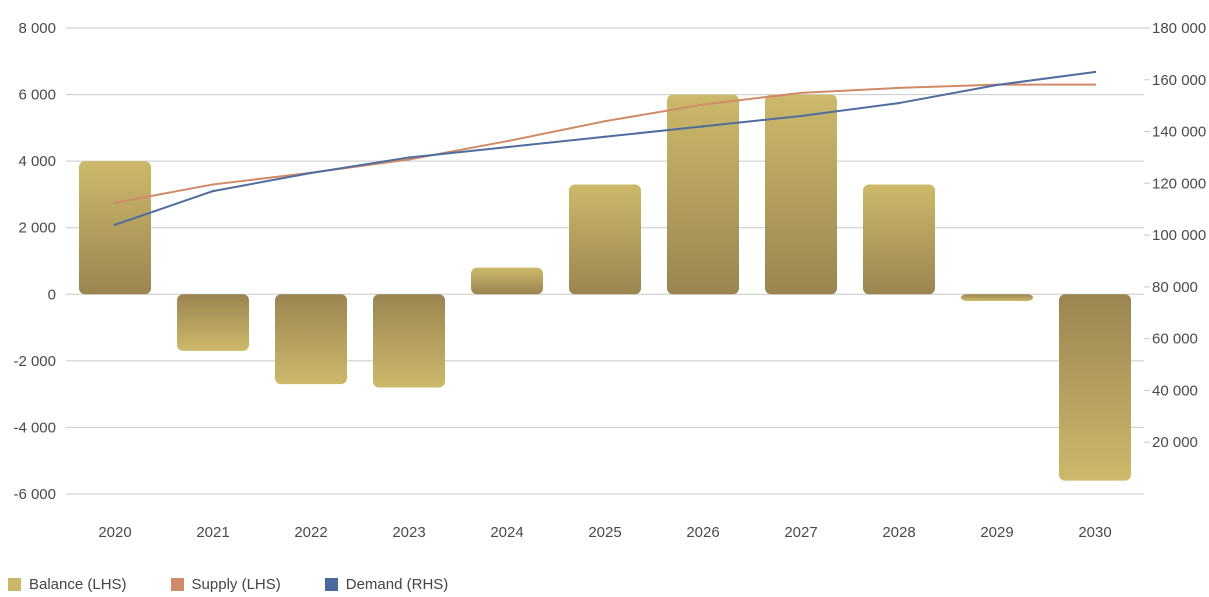 The width and height of the screenshot is (1209, 597). Describe the element at coordinates (506, 532) in the screenshot. I see `x-tick-label: 2024` at that location.